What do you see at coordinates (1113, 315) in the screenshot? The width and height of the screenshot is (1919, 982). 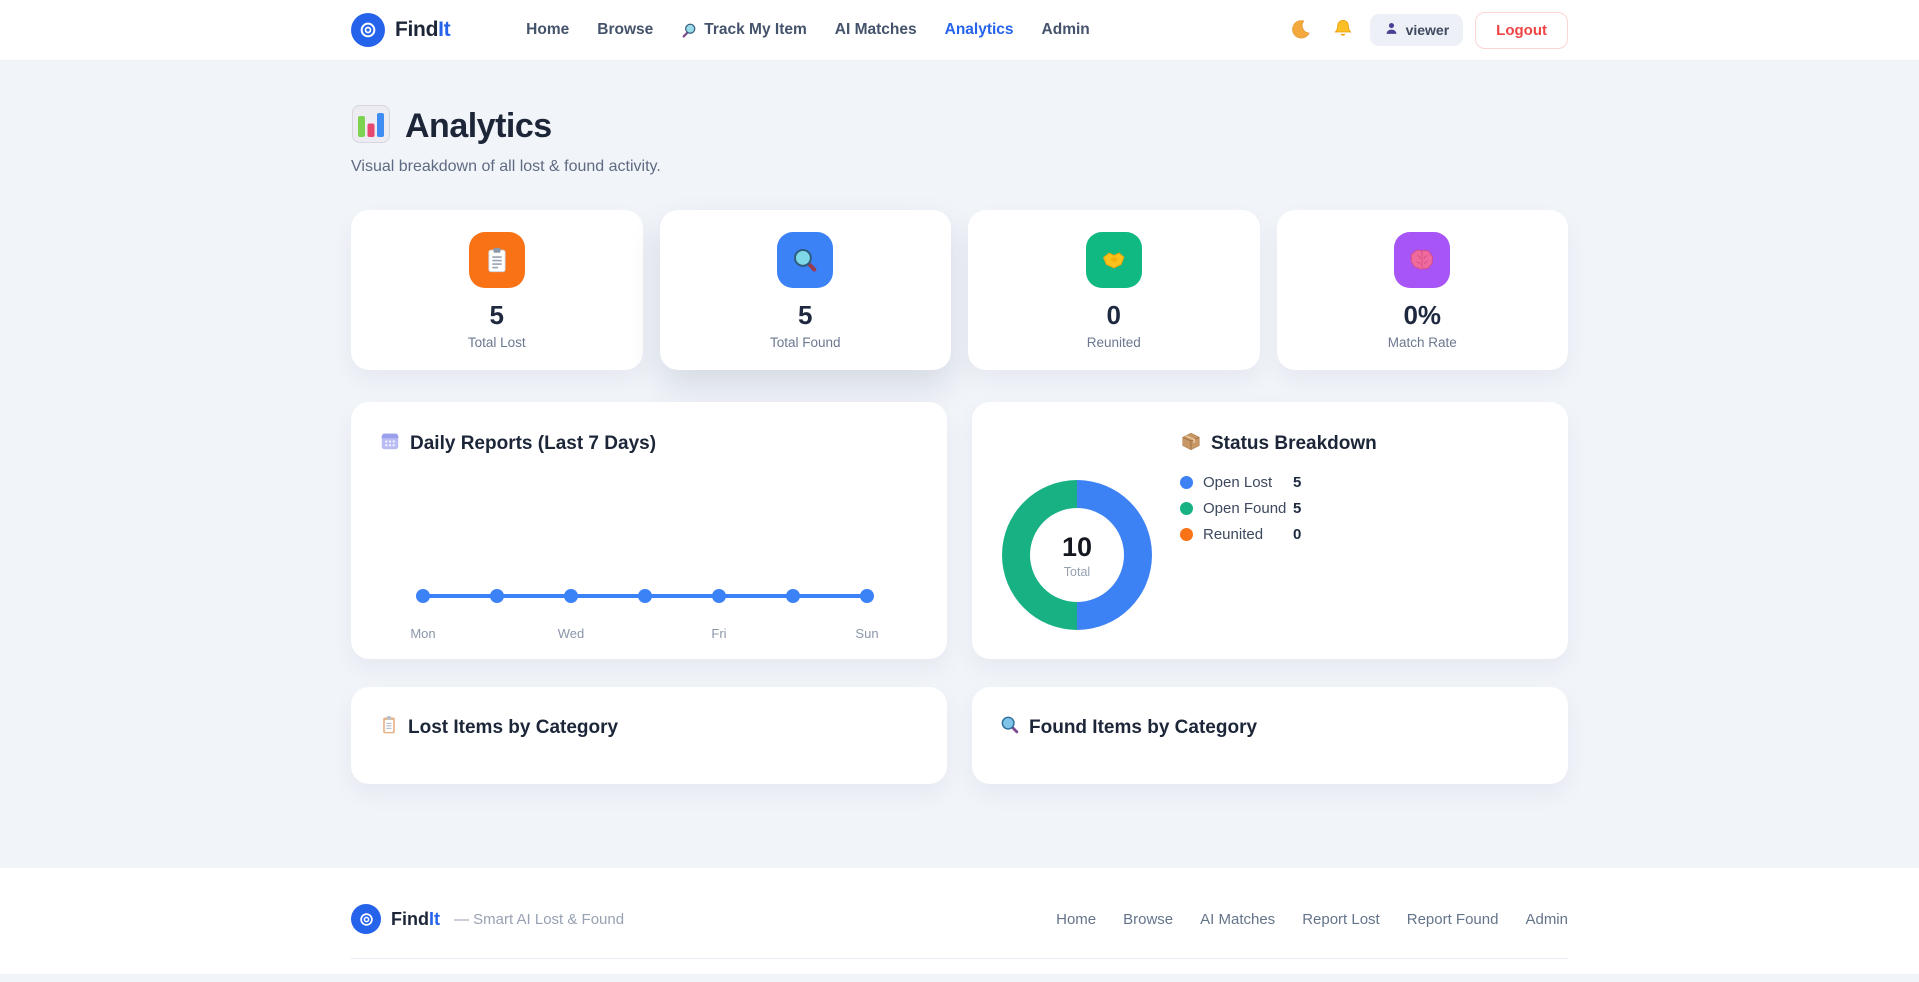 I see `stat-value: 0` at bounding box center [1113, 315].